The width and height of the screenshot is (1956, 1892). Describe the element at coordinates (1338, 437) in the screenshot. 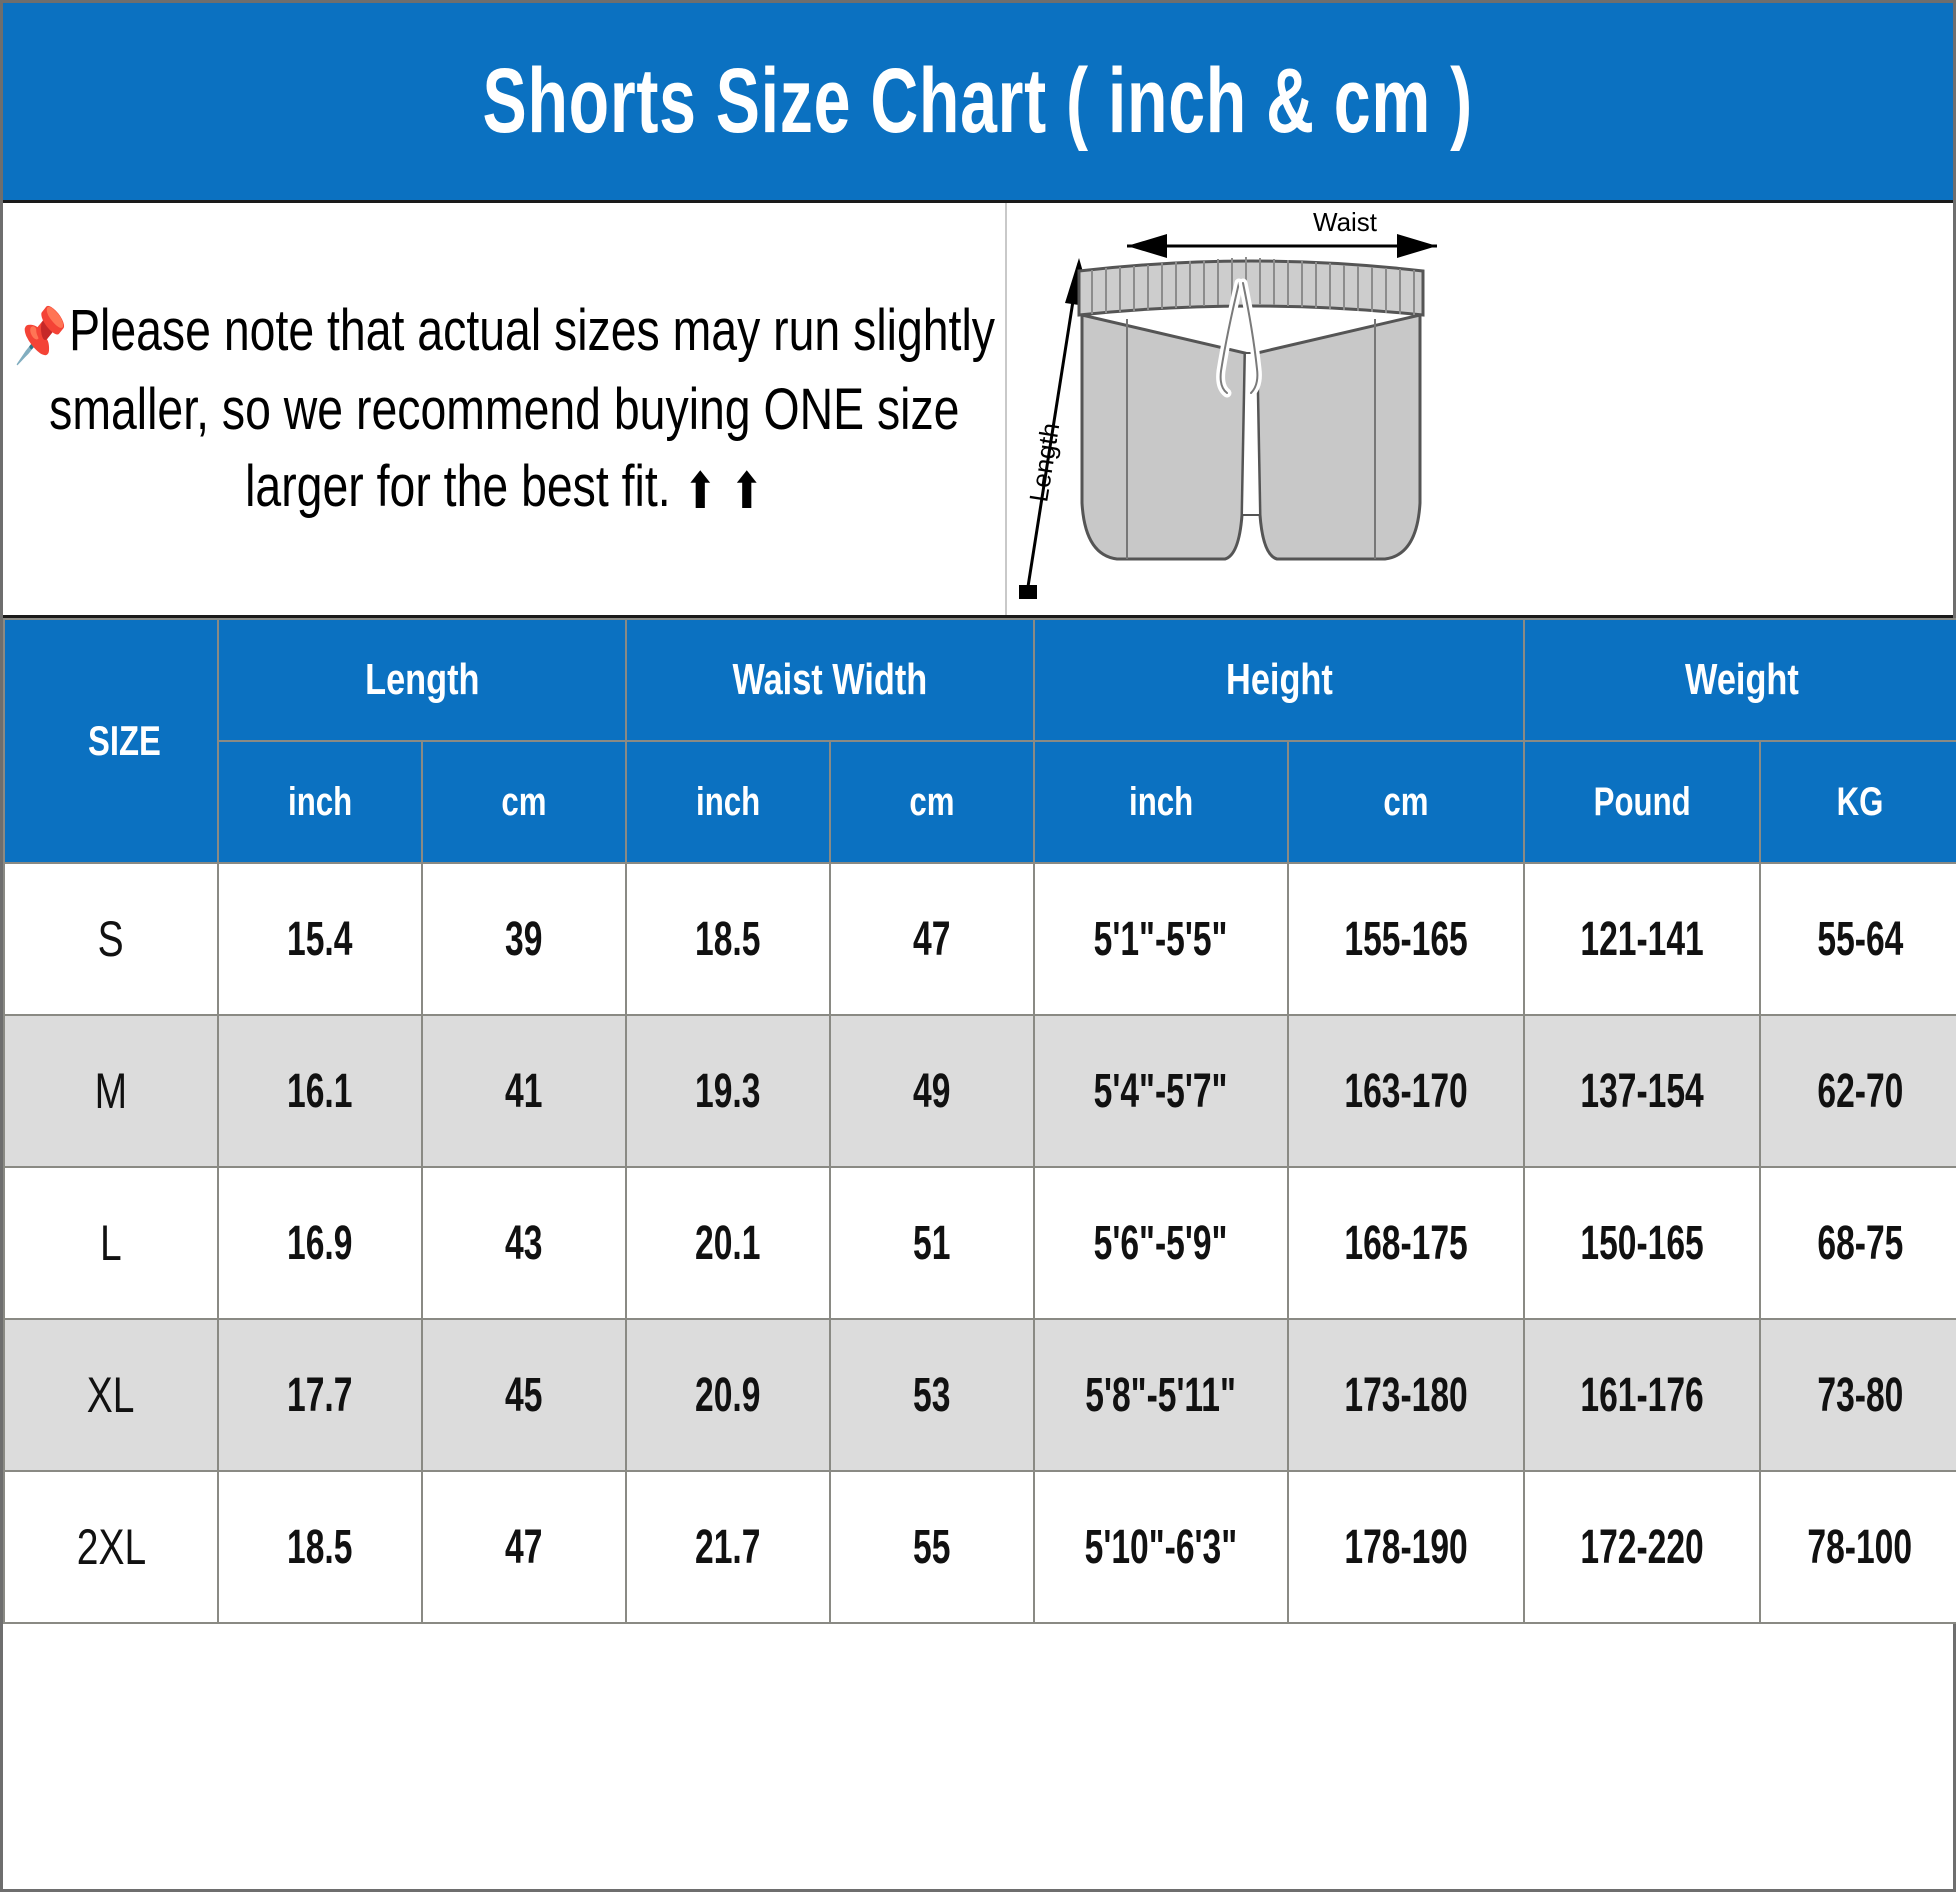

I see `shorts-right-leg` at that location.